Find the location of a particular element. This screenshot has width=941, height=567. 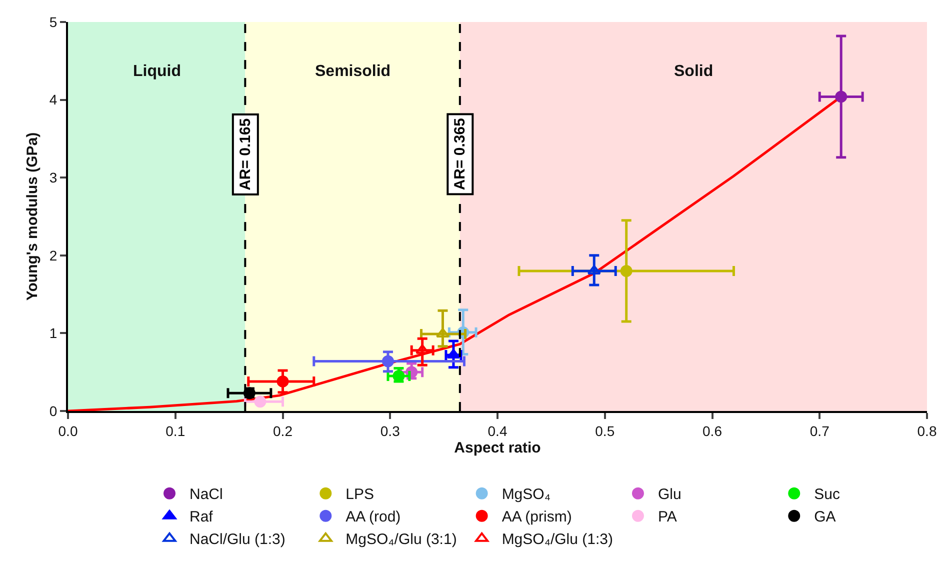

legend-label: Suc is located at coordinates (827, 495).